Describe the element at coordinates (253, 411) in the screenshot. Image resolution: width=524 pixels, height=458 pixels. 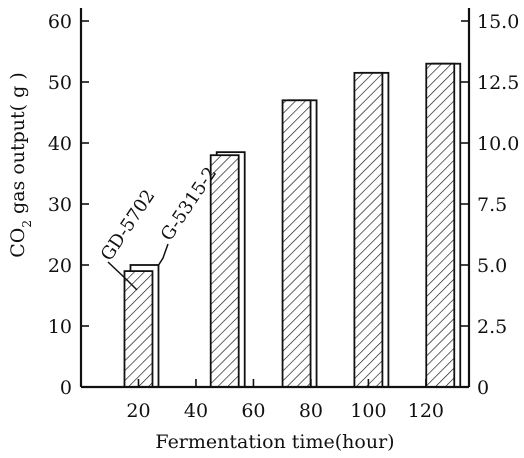
I see `x-tick-label-60: 60` at that location.